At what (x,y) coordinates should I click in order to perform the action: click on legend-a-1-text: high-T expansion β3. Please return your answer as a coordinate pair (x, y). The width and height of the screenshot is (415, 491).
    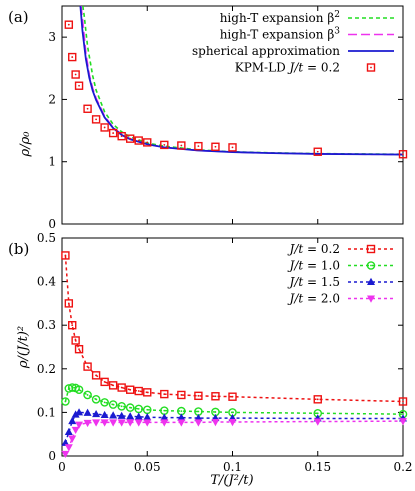
    Looking at the image, I should click on (280, 34).